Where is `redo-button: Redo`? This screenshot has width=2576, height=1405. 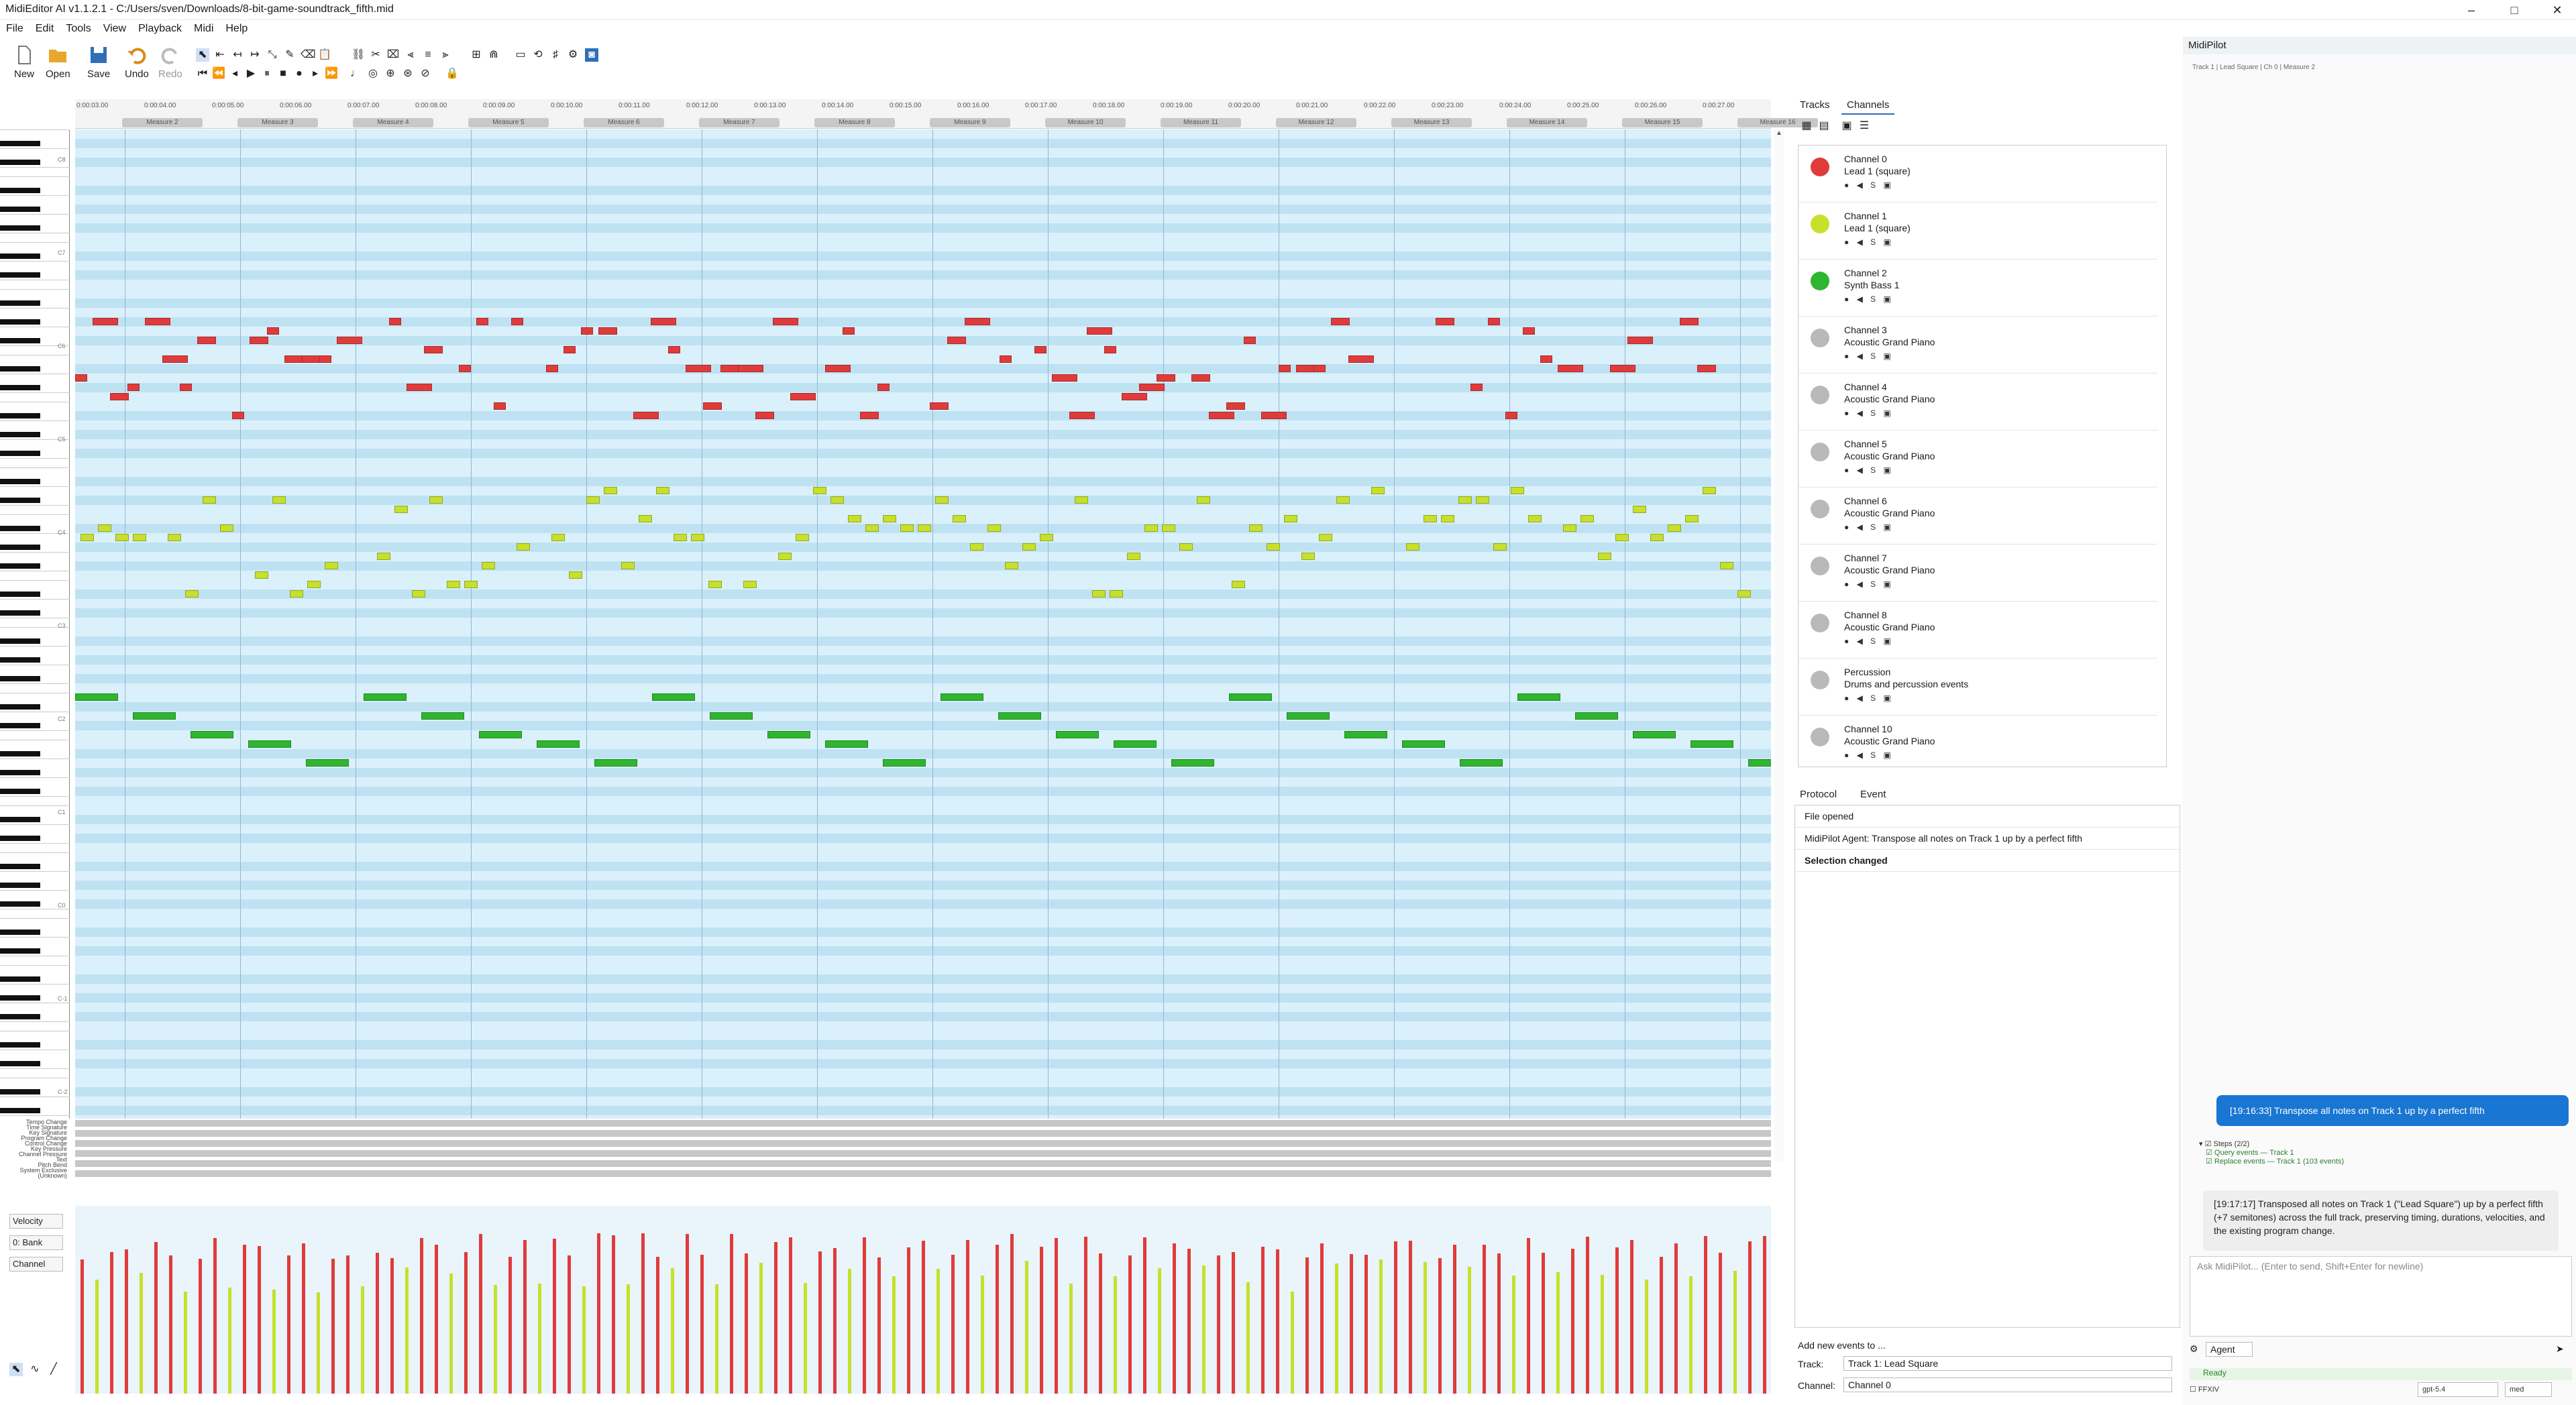
redo-button: Redo is located at coordinates (170, 62).